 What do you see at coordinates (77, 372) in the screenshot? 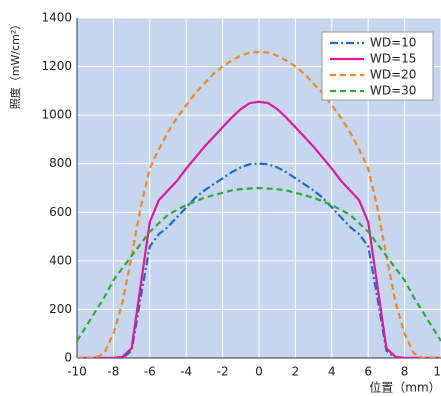
I see `x-tick-label: -10` at bounding box center [77, 372].